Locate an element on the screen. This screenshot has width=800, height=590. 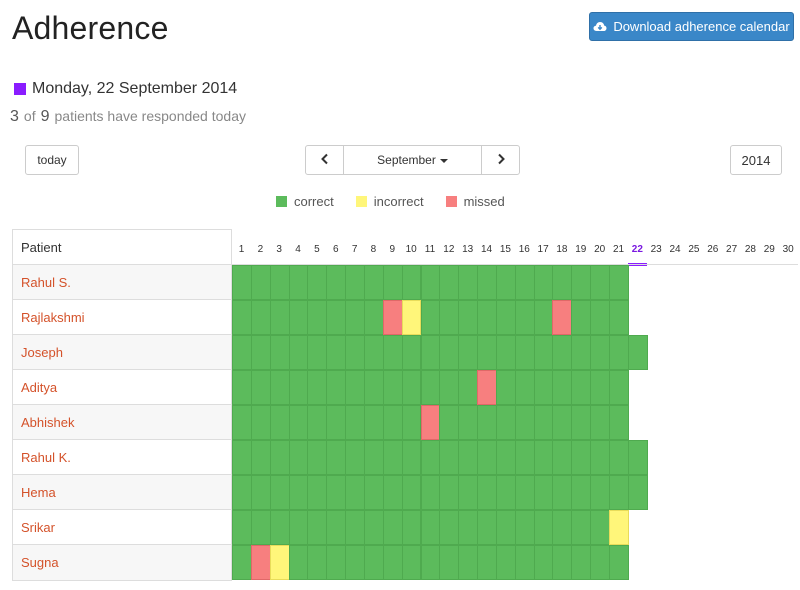
patient-name-link: Rajlakshmi is located at coordinates (122, 317).